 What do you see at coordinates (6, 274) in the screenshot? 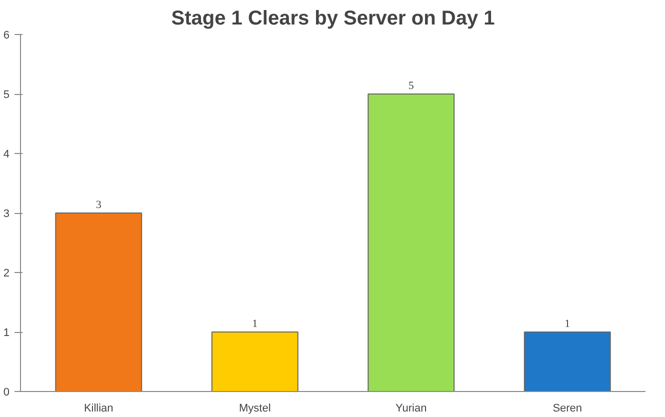
I see `y-tick-label: 2` at bounding box center [6, 274].